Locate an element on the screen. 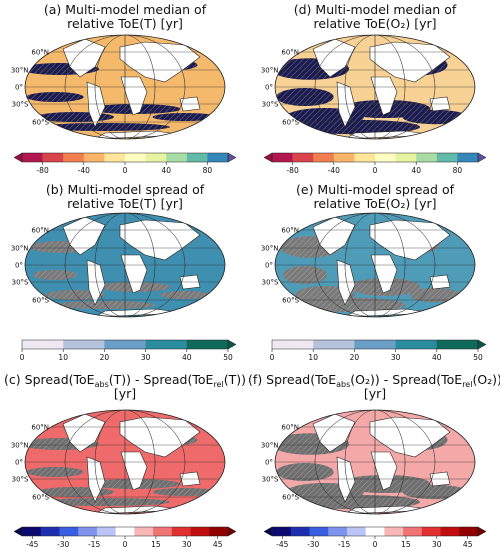 Image resolution: width=500 pixels, height=549 pixels. colorbar-tick-label: 50 is located at coordinates (228, 357).